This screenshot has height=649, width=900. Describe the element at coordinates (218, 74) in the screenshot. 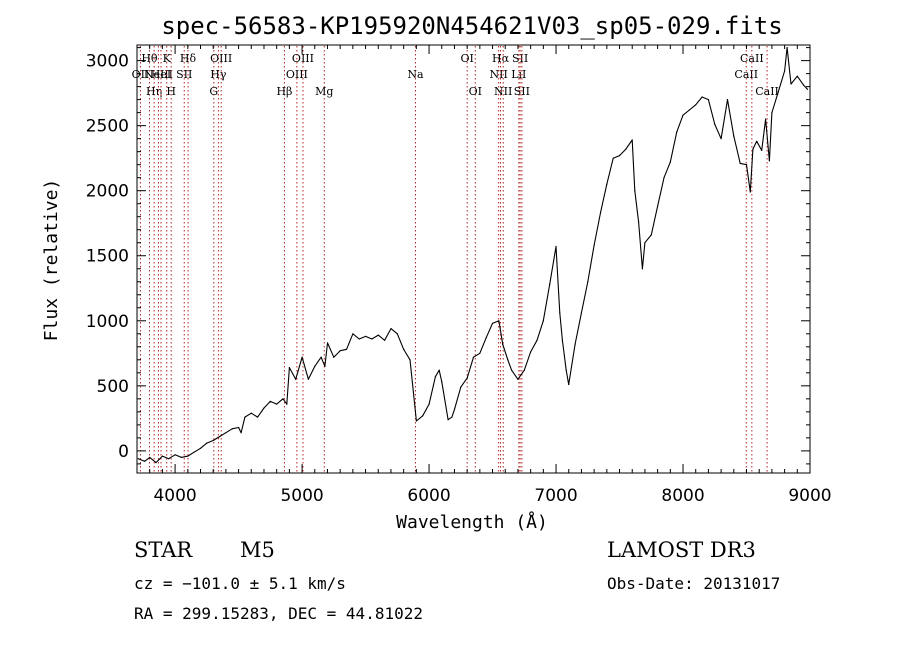

I see `line-label: Hγ` at that location.